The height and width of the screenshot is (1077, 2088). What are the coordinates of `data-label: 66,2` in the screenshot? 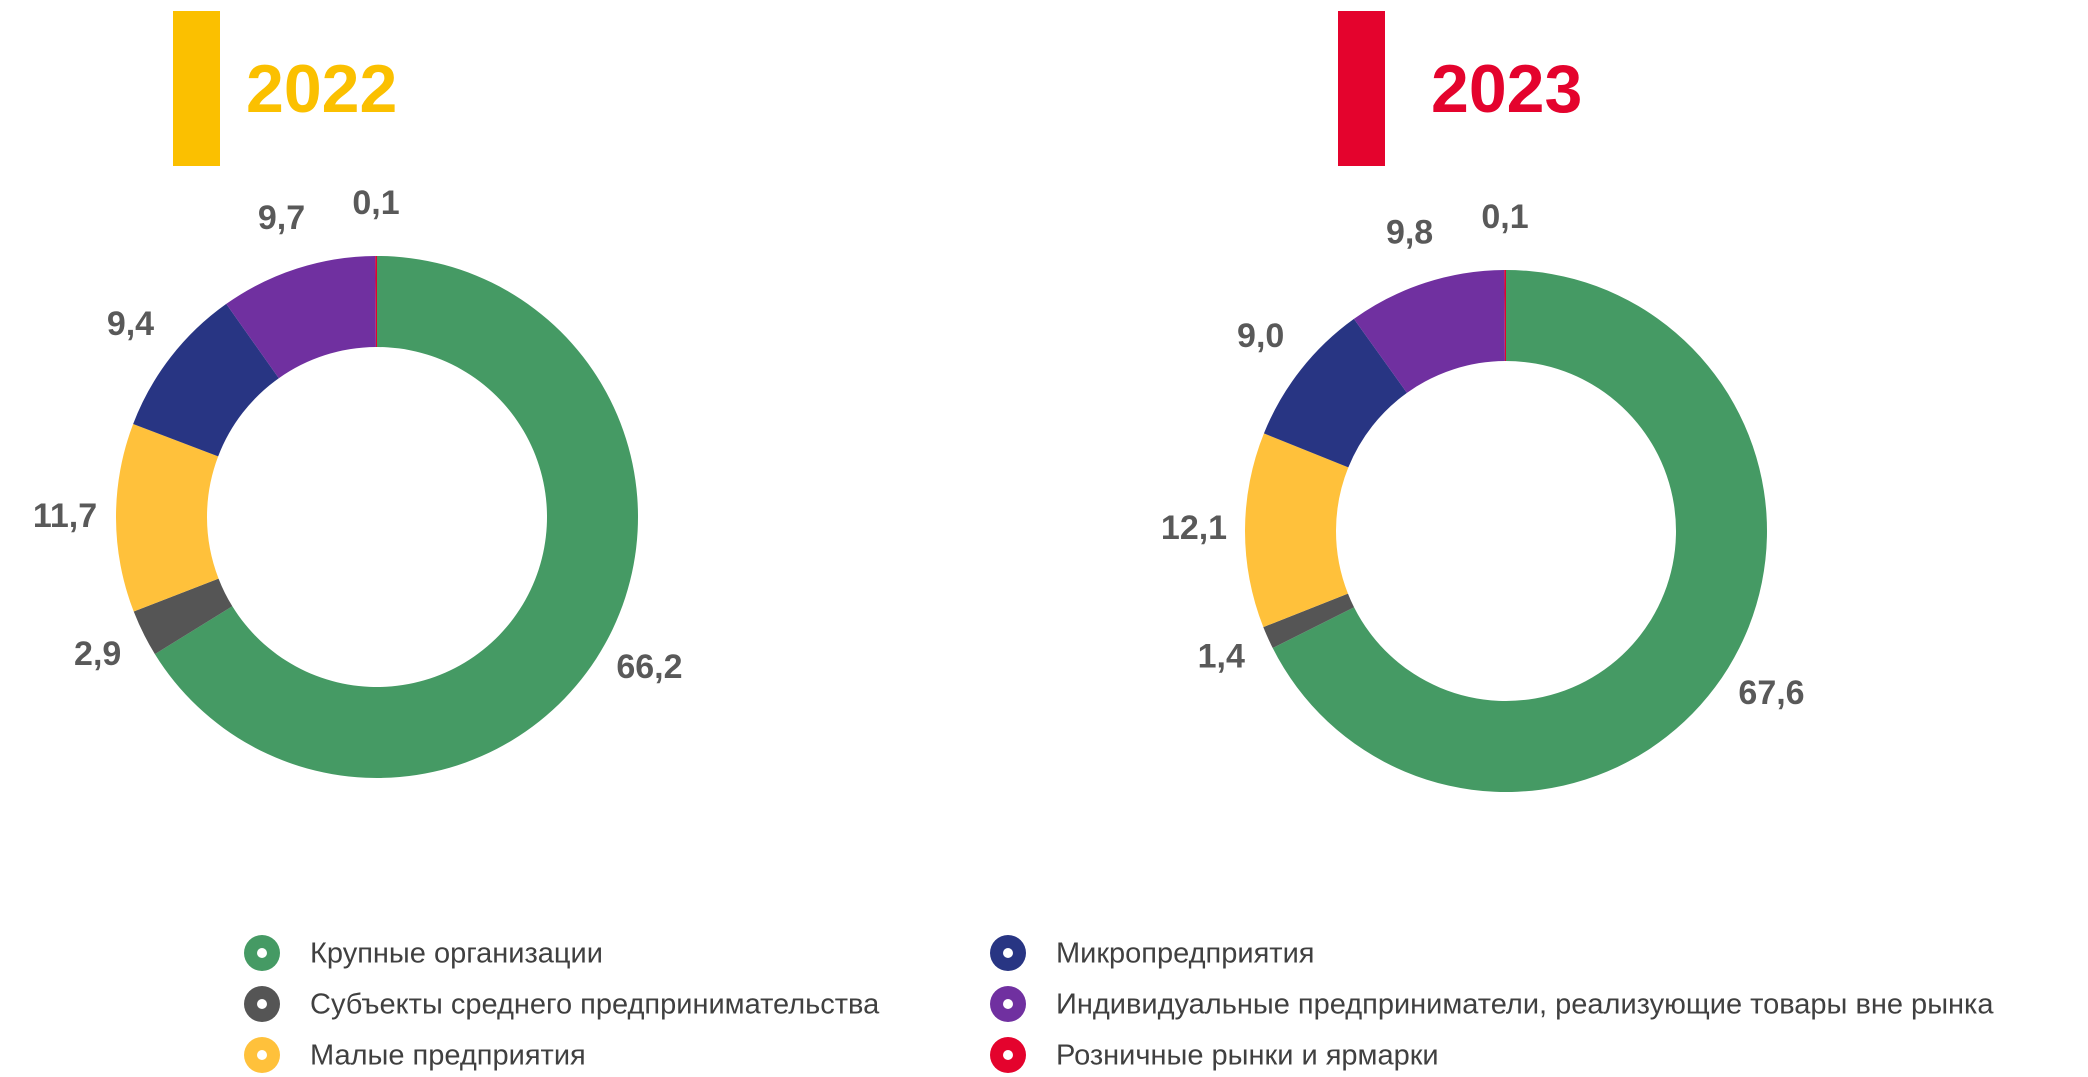 It's located at (649, 667).